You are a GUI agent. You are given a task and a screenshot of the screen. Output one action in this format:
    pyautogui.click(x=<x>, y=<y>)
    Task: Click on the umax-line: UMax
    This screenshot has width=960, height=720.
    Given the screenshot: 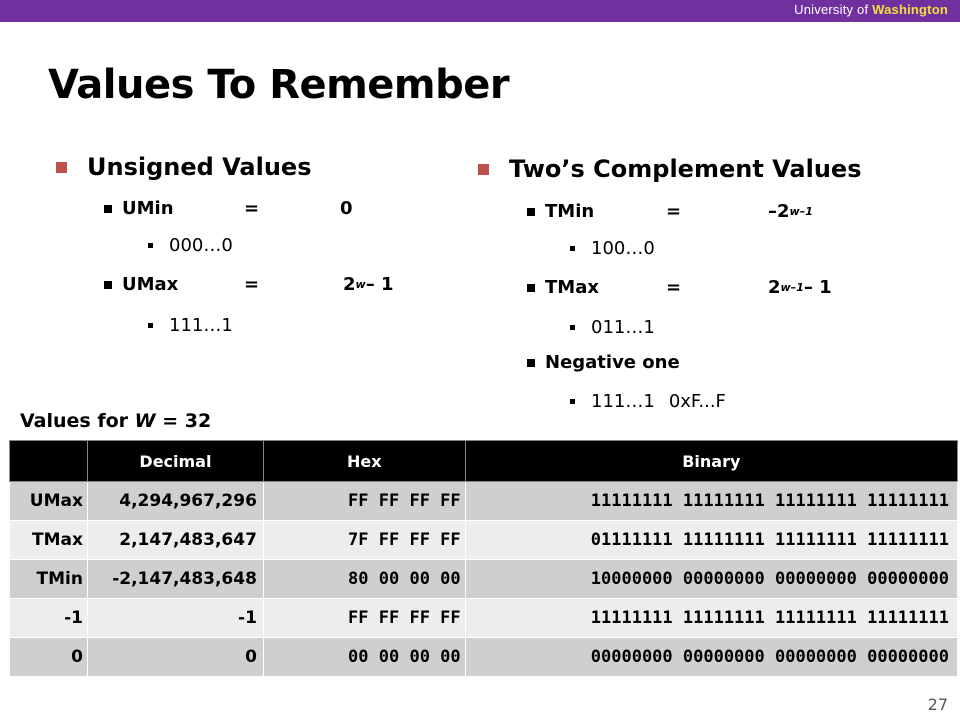 What is the action you would take?
    pyautogui.click(x=141, y=284)
    